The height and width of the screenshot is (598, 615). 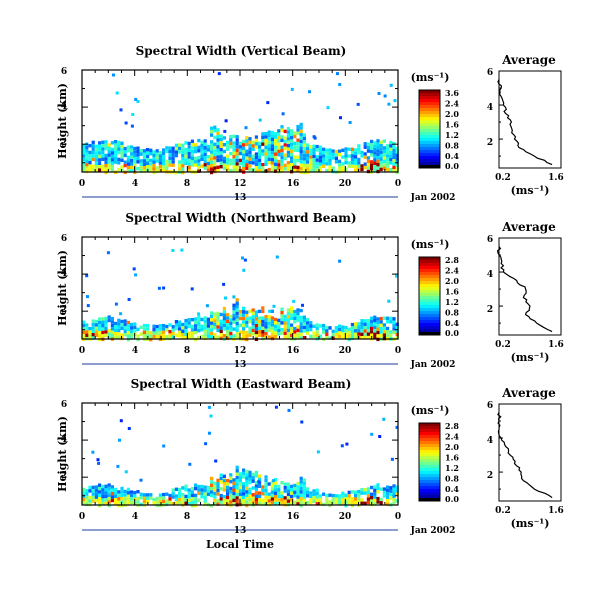 What do you see at coordinates (452, 260) in the screenshot?
I see `colorbar-tick: 2.8` at bounding box center [452, 260].